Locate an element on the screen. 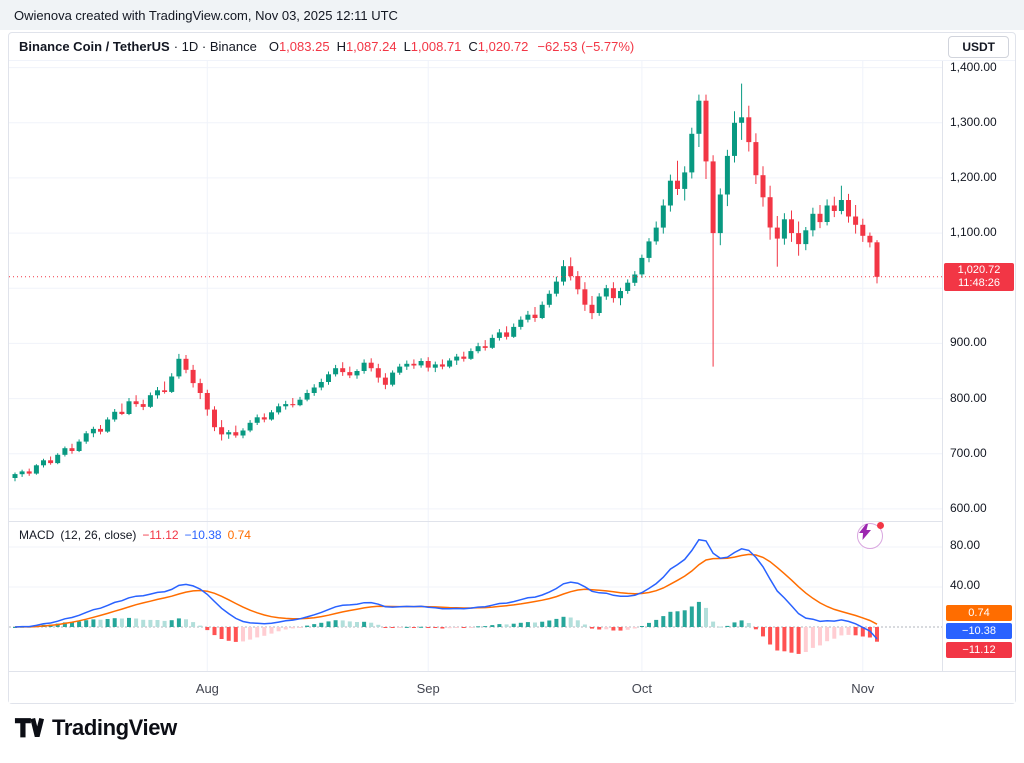 This screenshot has height=763, width=1024. last-price-value: 1,020.72 is located at coordinates (979, 269).